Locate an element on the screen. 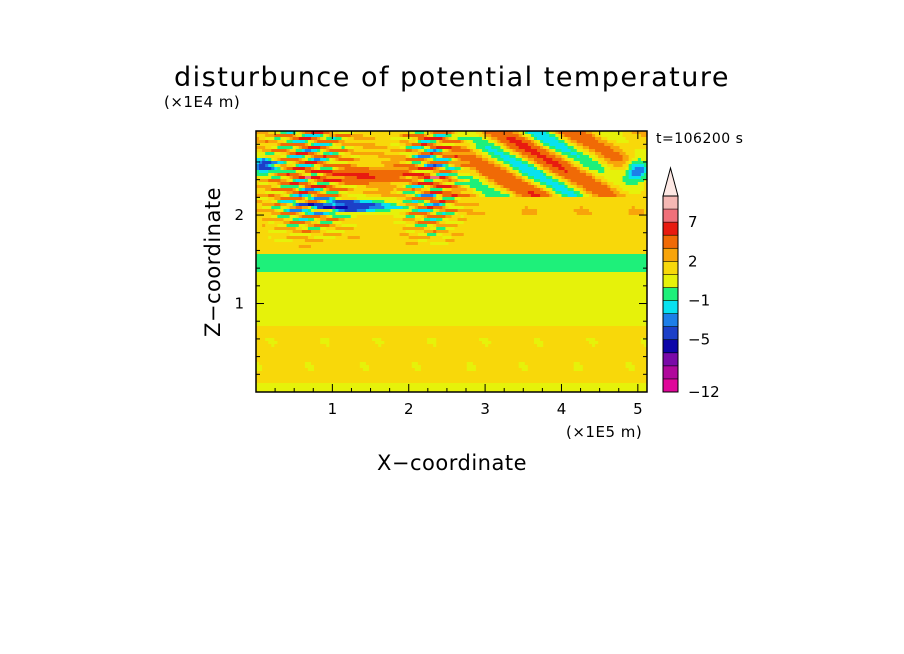 The height and width of the screenshot is (654, 904). x-tick-label: 4 is located at coordinates (562, 409).